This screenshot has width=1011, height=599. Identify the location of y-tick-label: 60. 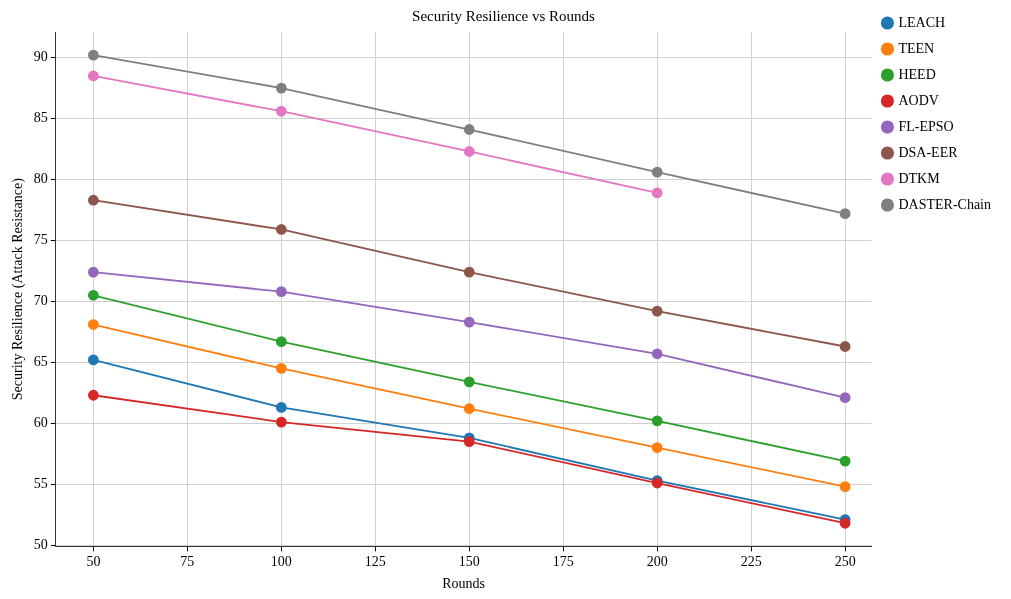
(40, 422).